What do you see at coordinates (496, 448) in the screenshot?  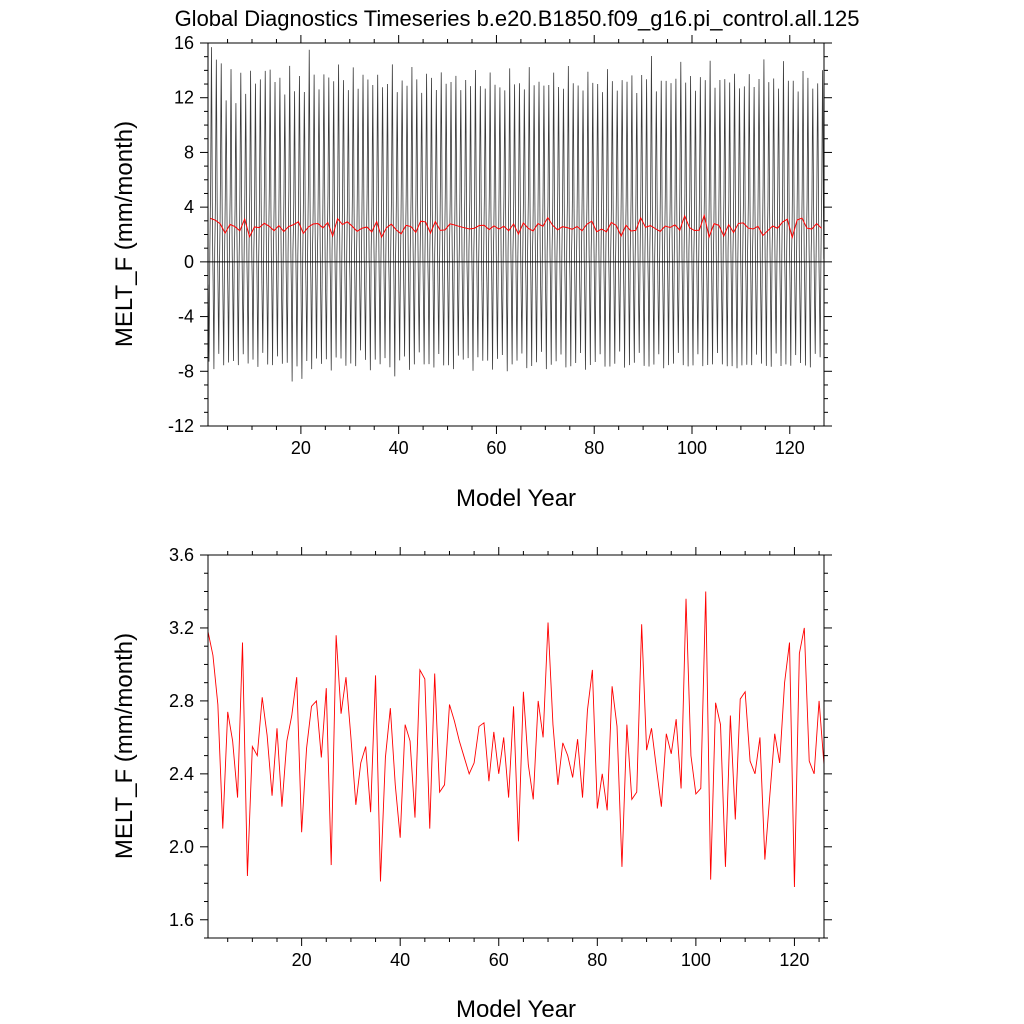 I see `top-xtick-label: 60` at bounding box center [496, 448].